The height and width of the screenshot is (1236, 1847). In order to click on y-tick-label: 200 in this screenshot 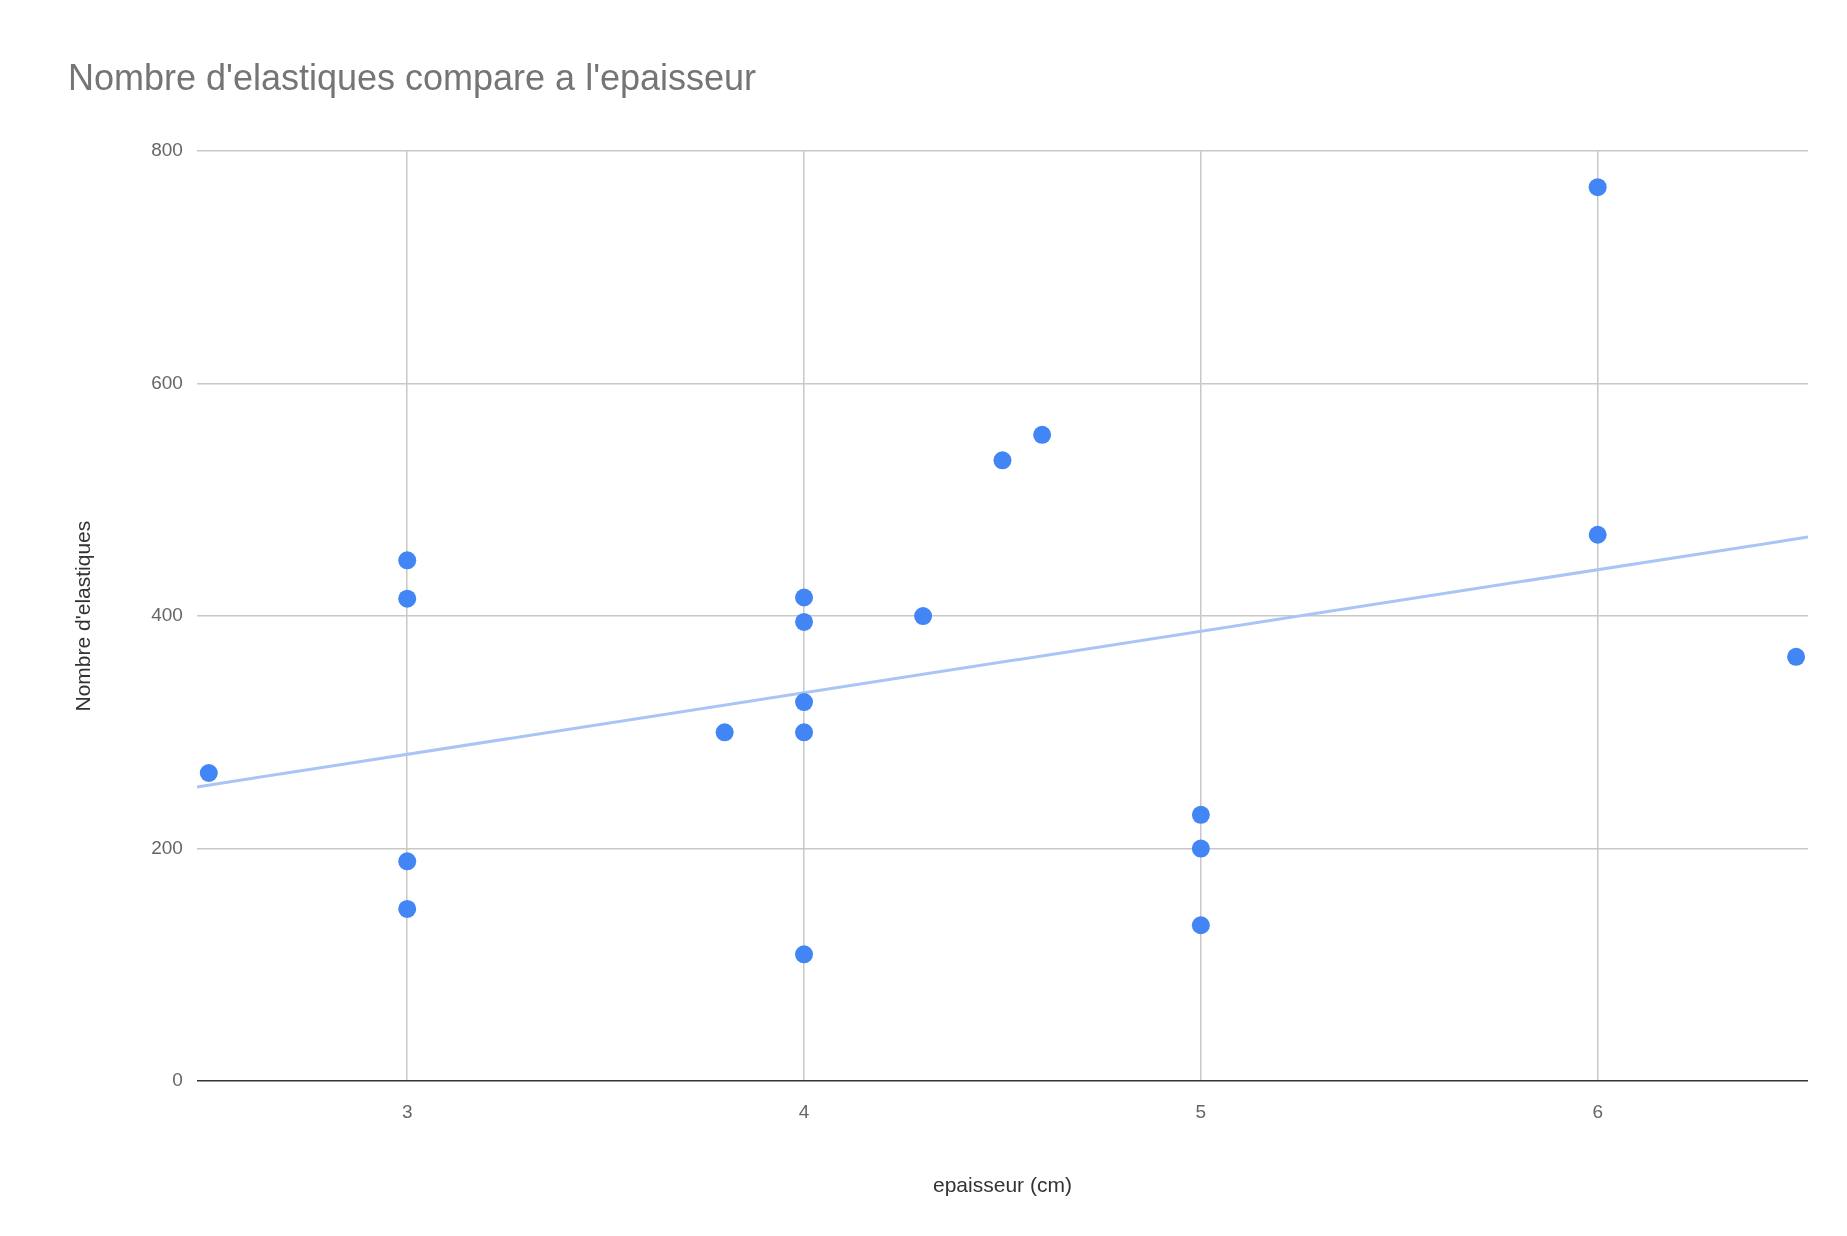, I will do `click(167, 847)`.